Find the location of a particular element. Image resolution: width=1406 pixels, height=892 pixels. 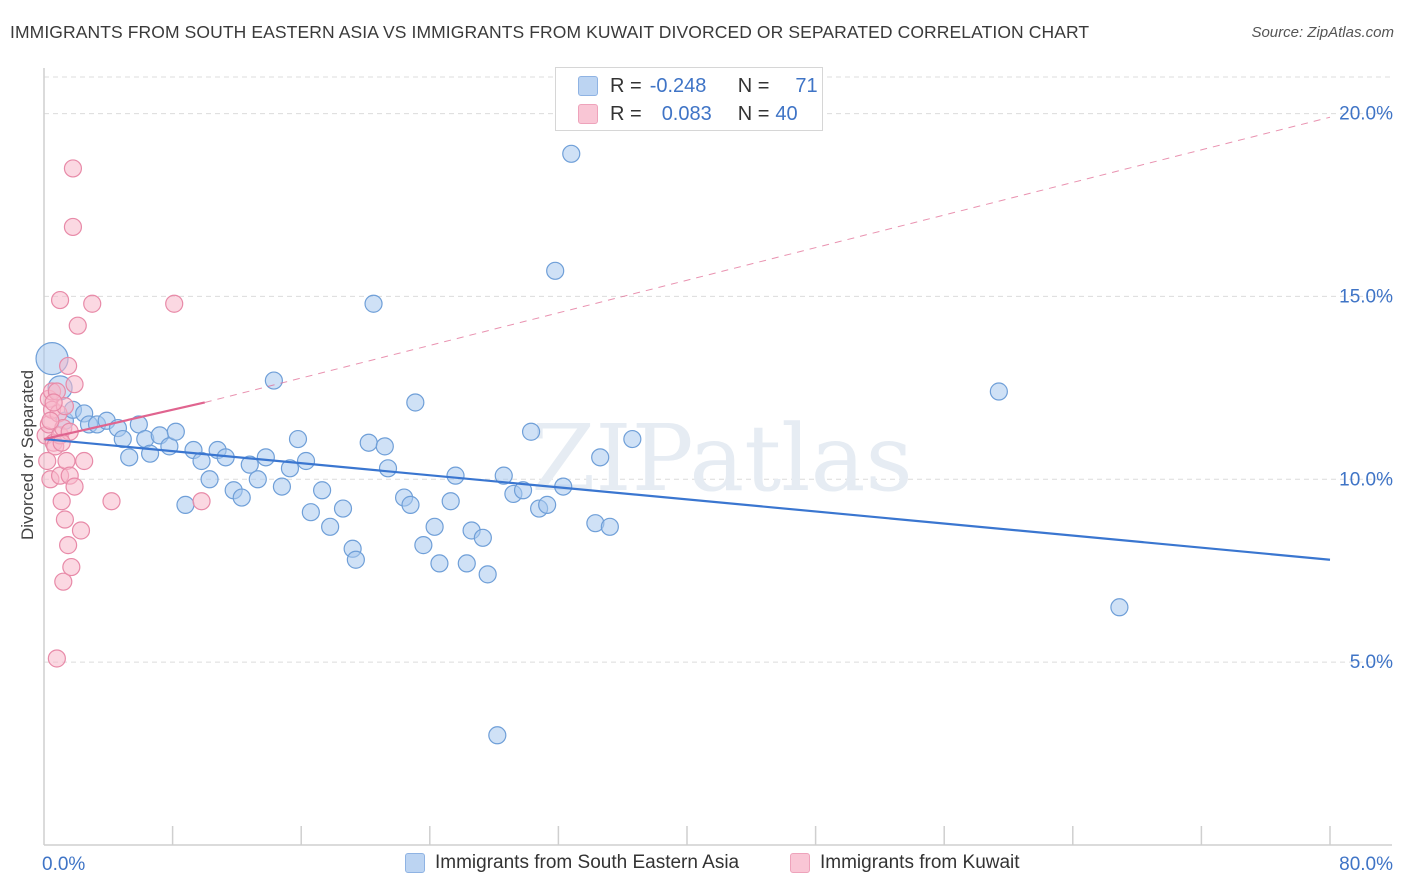

legend-r-value: 0.083 is located at coordinates (686, 113).